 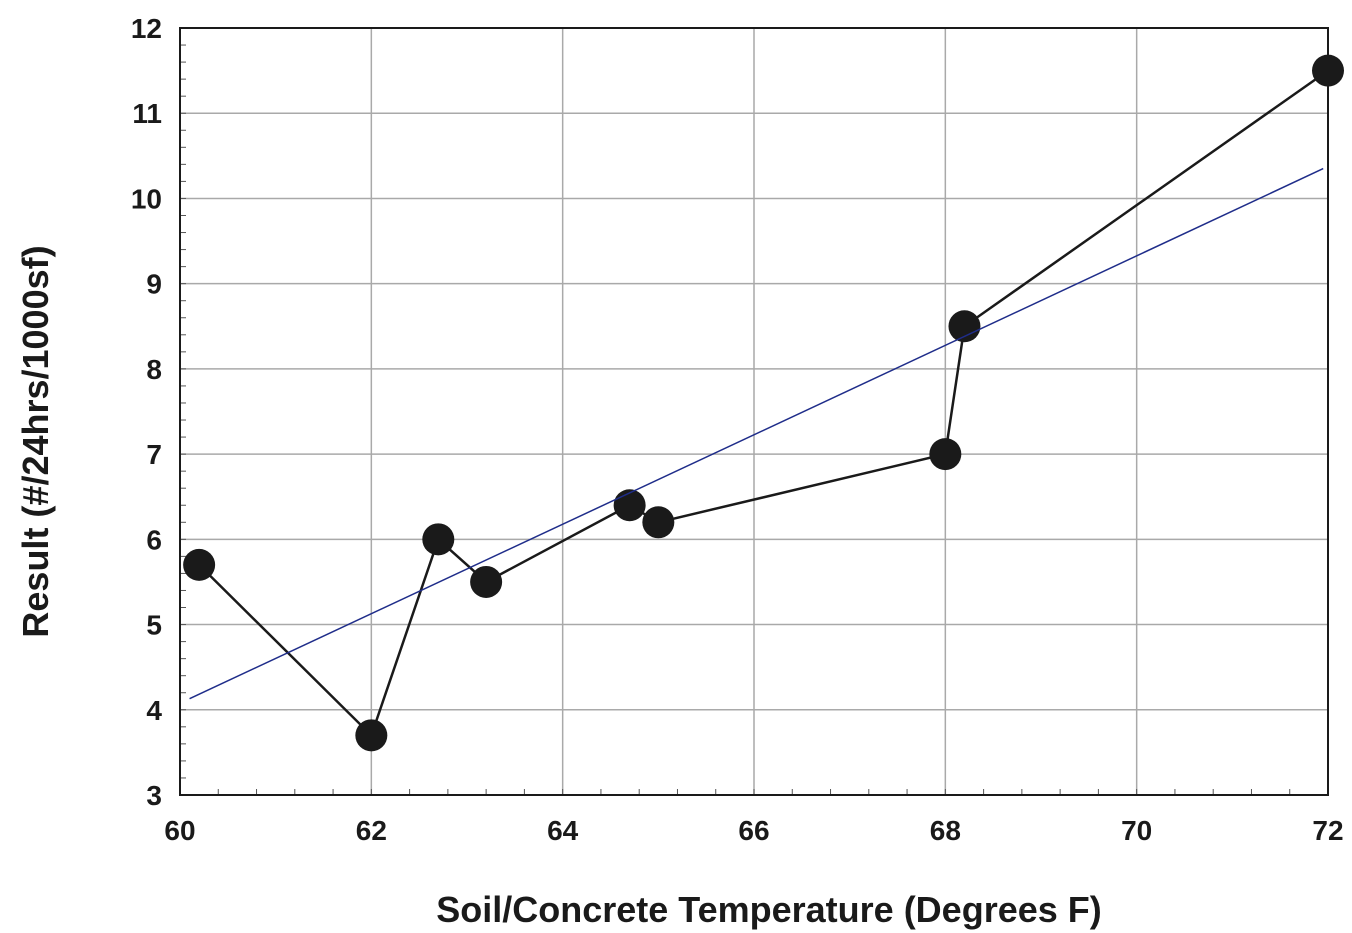 I want to click on x-axis-title: Soil/Concrete Temperature (Degrees F), so click(x=769, y=909).